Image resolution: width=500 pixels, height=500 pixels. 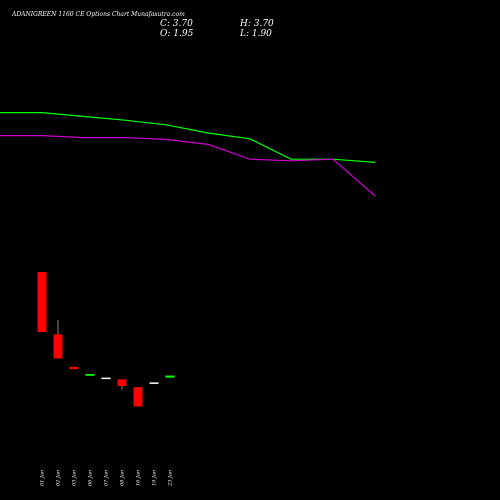 I want to click on x-tick-label: 07 Jan, so click(x=107, y=478).